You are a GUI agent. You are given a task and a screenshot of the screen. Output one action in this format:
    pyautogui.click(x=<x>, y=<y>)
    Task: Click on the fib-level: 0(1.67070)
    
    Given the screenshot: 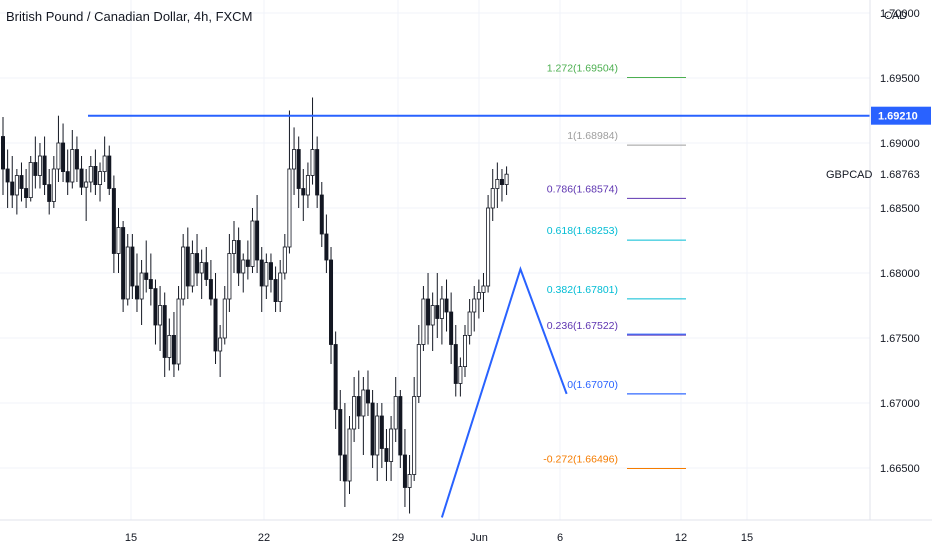 What is the action you would take?
    pyautogui.click(x=626, y=387)
    